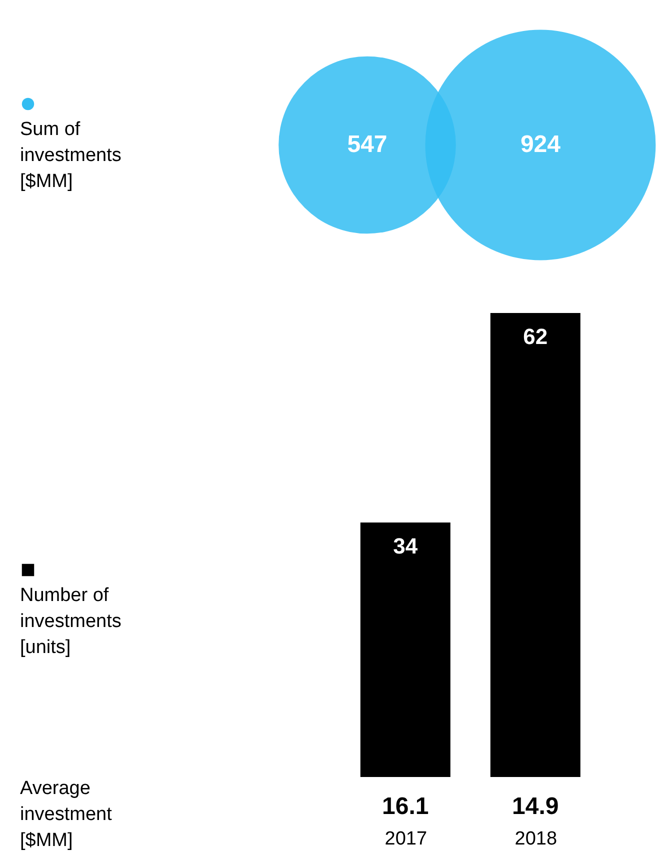 The height and width of the screenshot is (854, 662). What do you see at coordinates (405, 546) in the screenshot?
I see `data-label: 34` at bounding box center [405, 546].